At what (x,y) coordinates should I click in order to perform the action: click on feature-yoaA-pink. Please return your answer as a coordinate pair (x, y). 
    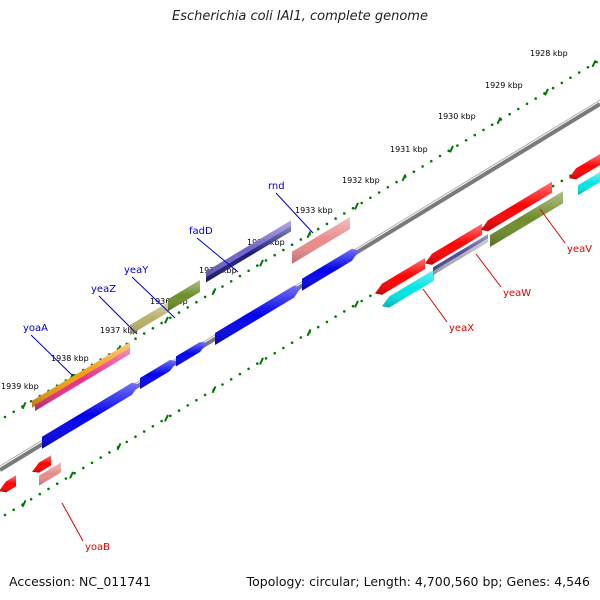
    Looking at the image, I should click on (82, 379).